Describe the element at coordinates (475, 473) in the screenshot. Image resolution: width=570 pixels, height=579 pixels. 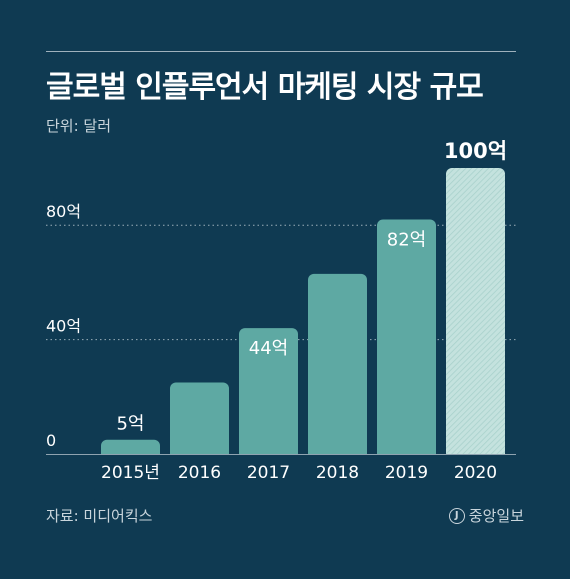
I see `x-tick-label: 2020` at that location.